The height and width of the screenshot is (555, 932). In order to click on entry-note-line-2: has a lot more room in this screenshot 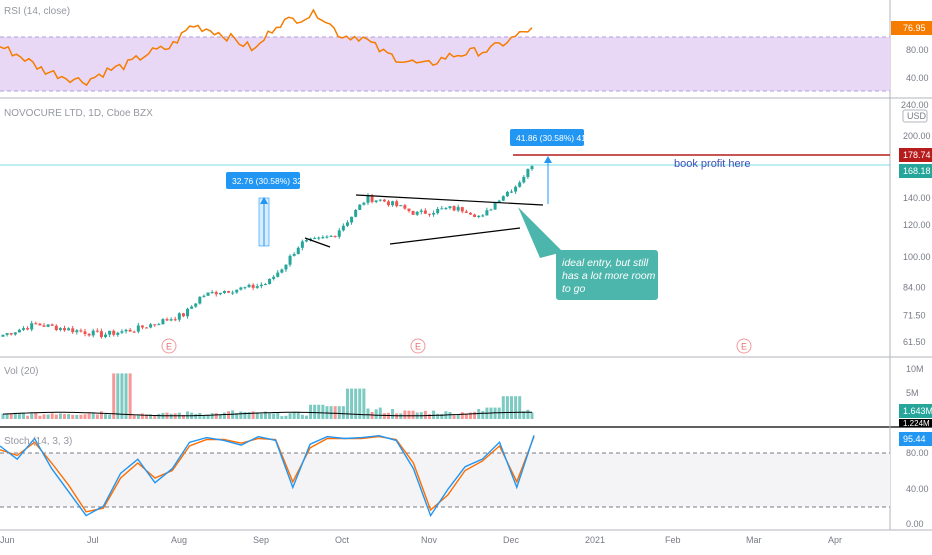, I will do `click(609, 276)`.